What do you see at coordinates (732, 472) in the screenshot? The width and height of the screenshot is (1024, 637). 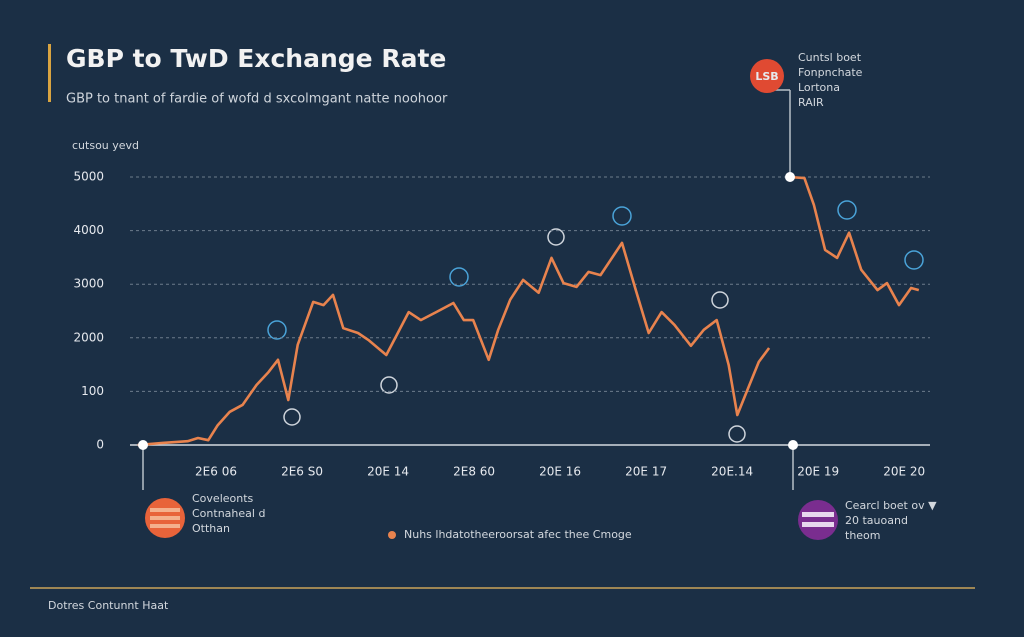 I see `x-tick-label: 20E.14` at bounding box center [732, 472].